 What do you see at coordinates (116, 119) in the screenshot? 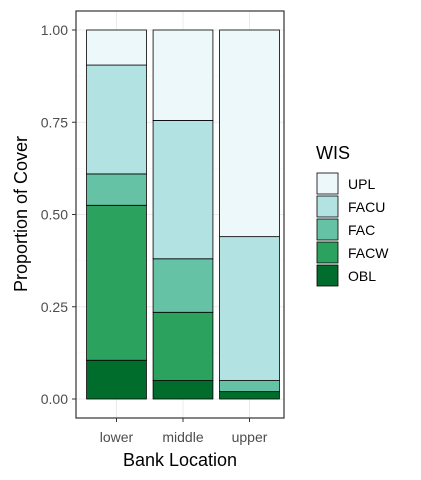
I see `bar-lower-facu` at bounding box center [116, 119].